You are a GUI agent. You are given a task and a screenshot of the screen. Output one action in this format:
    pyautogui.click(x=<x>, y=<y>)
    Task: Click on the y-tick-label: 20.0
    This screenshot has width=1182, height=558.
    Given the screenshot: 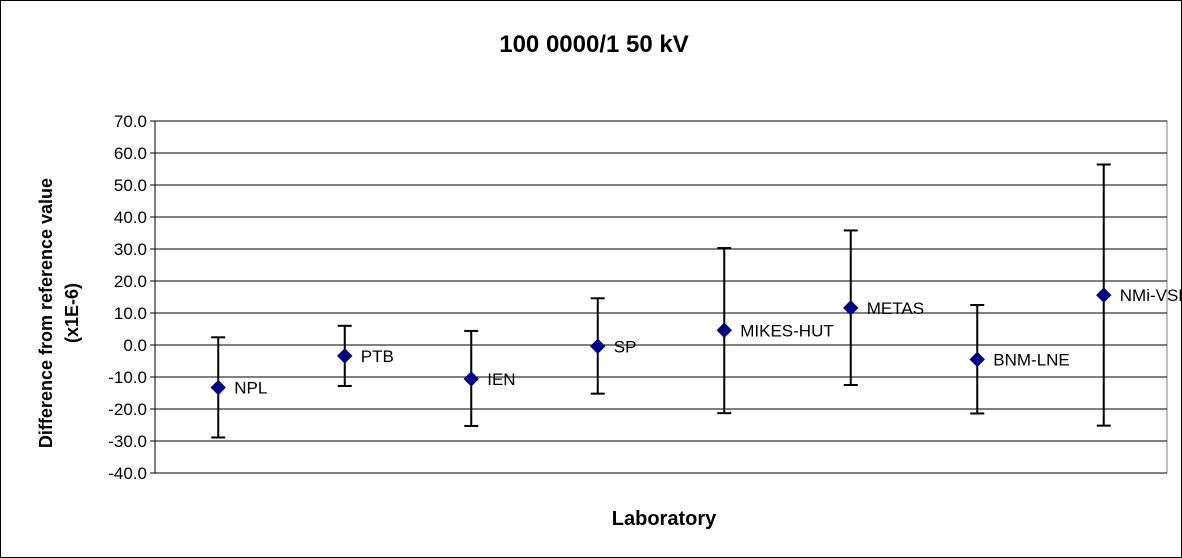 What is the action you would take?
    pyautogui.click(x=130, y=281)
    